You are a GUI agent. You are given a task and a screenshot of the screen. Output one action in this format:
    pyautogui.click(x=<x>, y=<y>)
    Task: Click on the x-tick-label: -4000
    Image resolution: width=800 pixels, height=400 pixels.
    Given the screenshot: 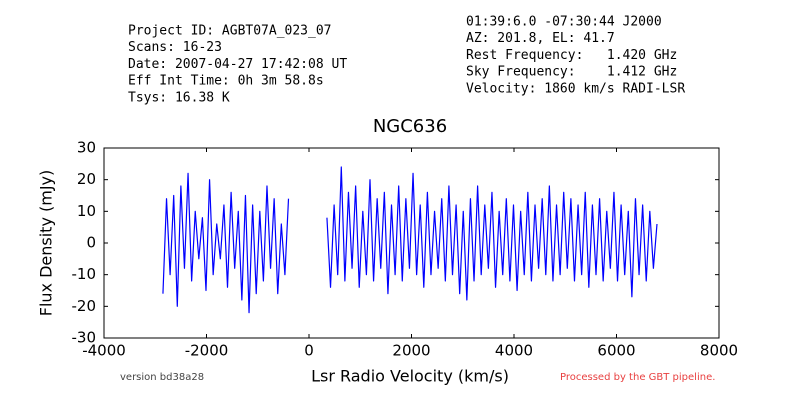 What is the action you would take?
    pyautogui.click(x=104, y=351)
    